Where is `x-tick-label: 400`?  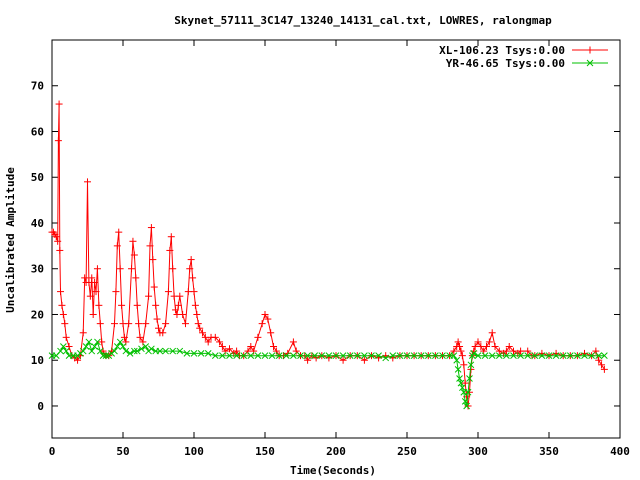
x-tick-label: 400 is located at coordinates (620, 451).